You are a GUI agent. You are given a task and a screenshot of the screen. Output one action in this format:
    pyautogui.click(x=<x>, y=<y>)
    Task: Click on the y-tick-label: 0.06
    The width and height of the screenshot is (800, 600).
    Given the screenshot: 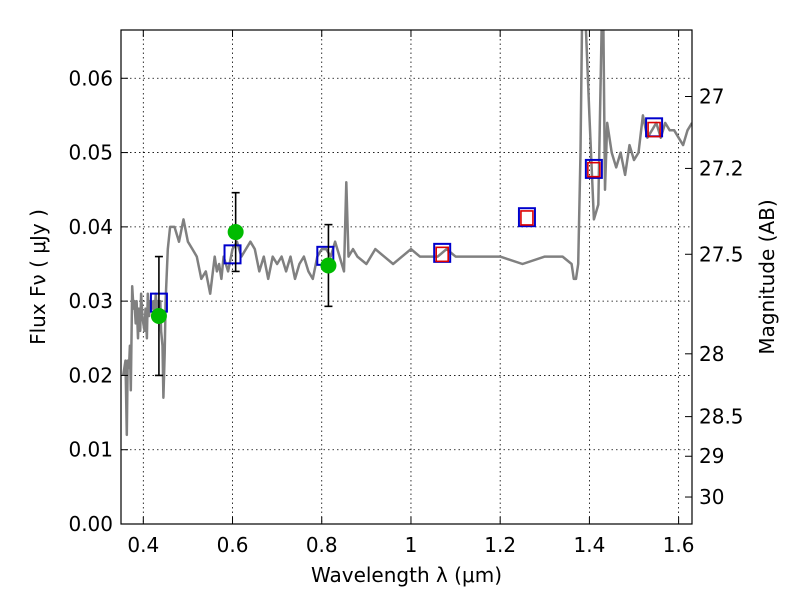 What is the action you would take?
    pyautogui.click(x=90, y=78)
    